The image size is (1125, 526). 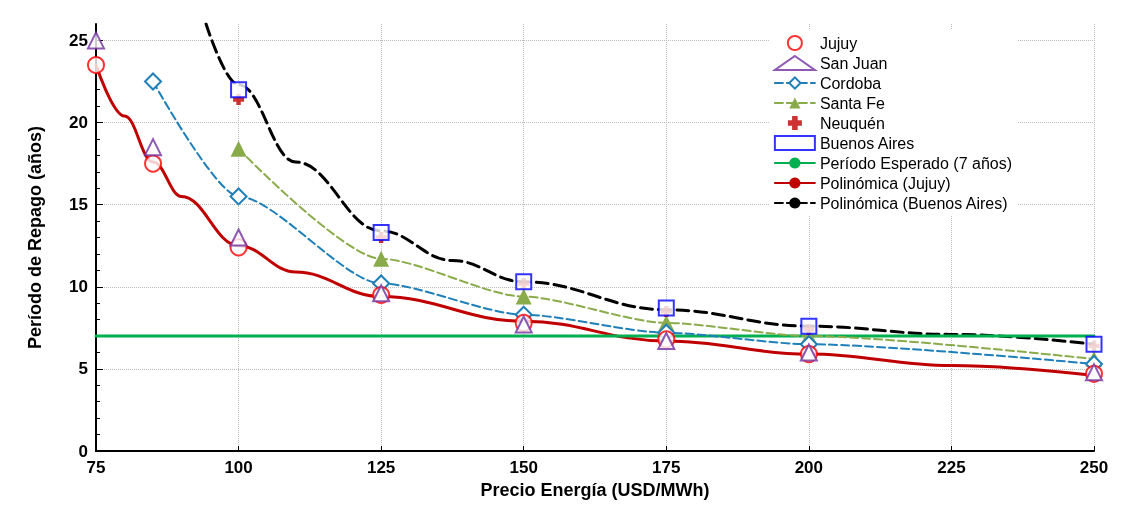 What do you see at coordinates (809, 467) in the screenshot?
I see `x-tick-label: 200` at bounding box center [809, 467].